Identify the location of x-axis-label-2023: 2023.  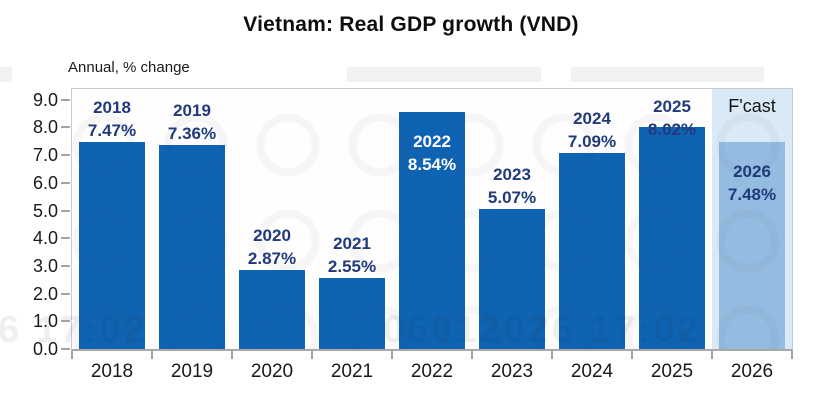
(512, 371).